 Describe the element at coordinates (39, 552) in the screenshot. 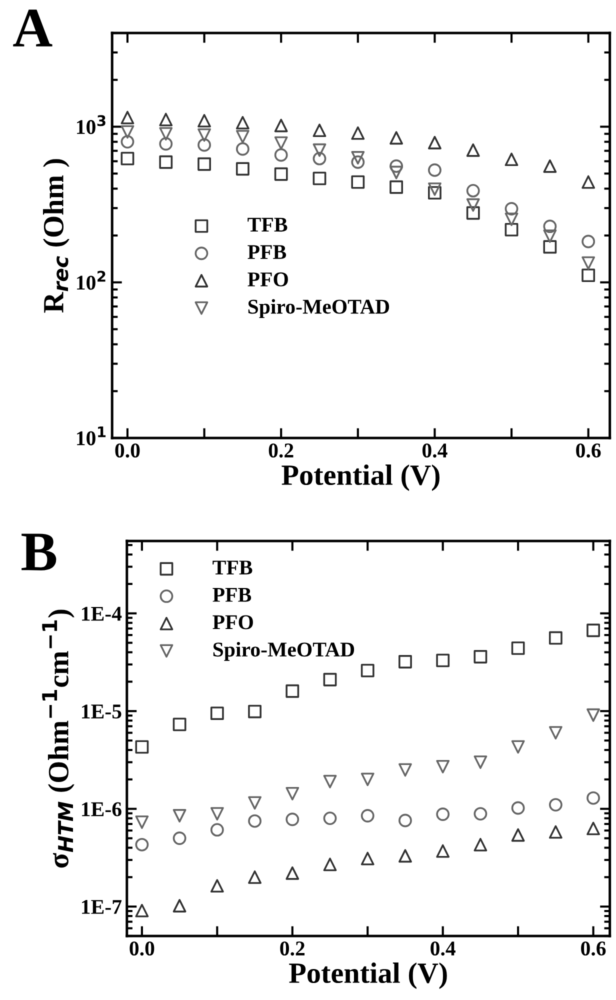

I see `chart-title: B` at that location.